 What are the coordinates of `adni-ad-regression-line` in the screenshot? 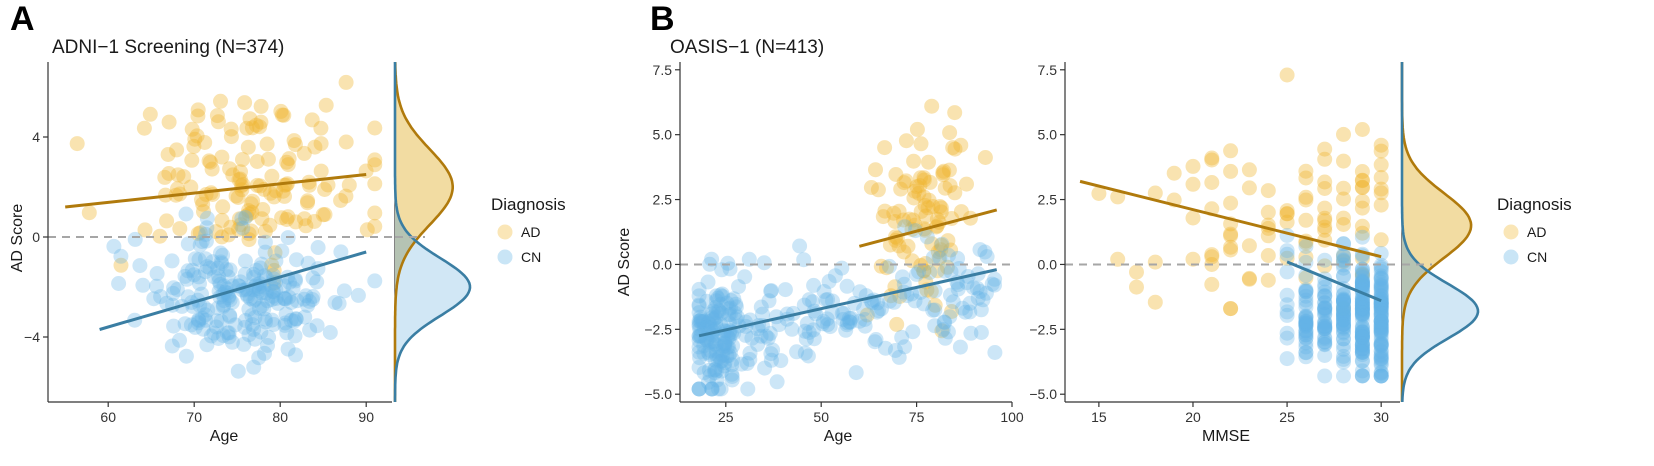 It's located at (216, 191).